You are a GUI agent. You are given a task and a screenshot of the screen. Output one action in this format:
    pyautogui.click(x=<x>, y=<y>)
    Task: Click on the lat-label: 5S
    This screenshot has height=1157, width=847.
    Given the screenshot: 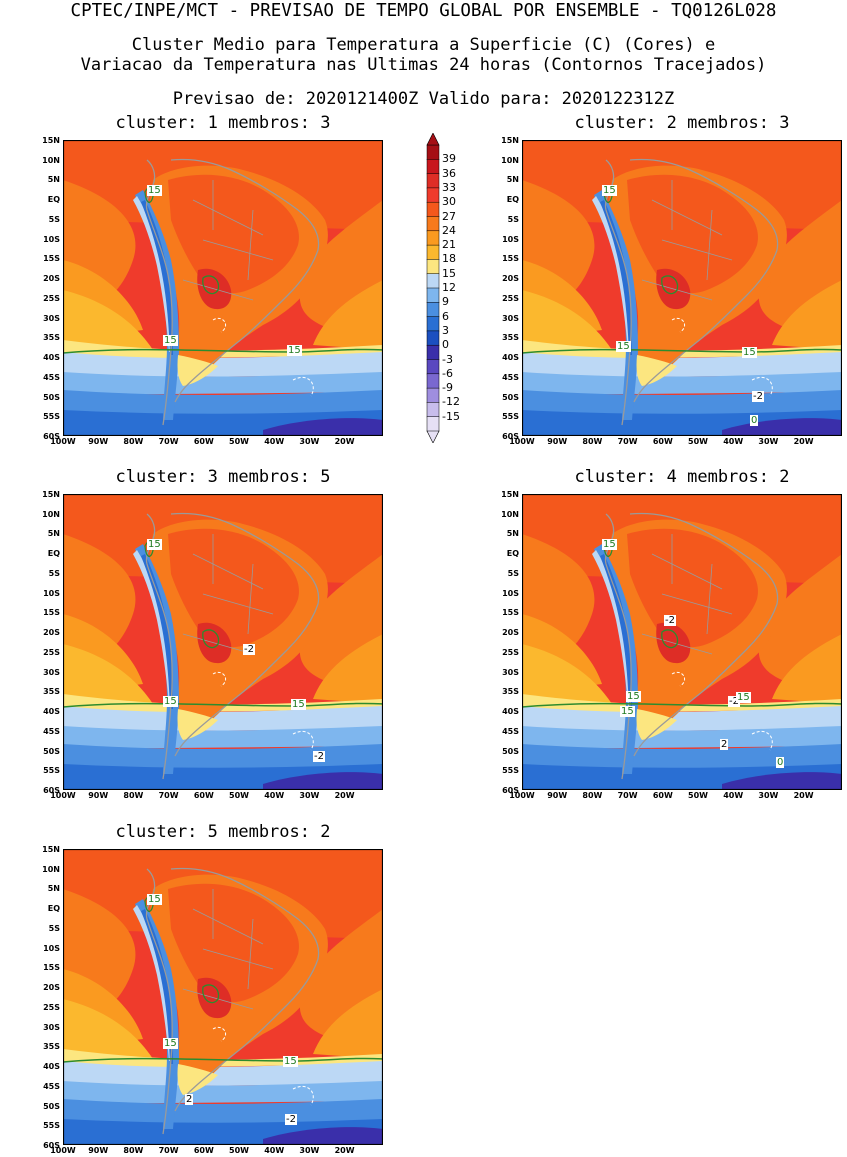 What is the action you would take?
    pyautogui.click(x=54, y=928)
    